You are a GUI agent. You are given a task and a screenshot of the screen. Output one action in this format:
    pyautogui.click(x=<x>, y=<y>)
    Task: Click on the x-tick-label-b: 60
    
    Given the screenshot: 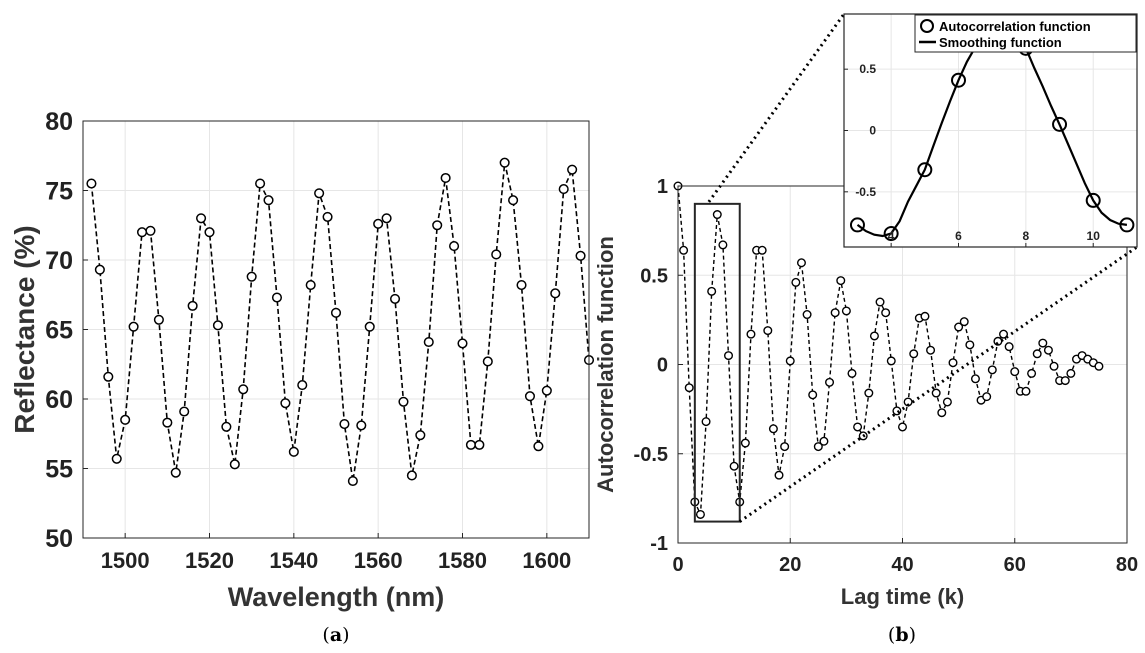 What is the action you would take?
    pyautogui.click(x=1015, y=565)
    